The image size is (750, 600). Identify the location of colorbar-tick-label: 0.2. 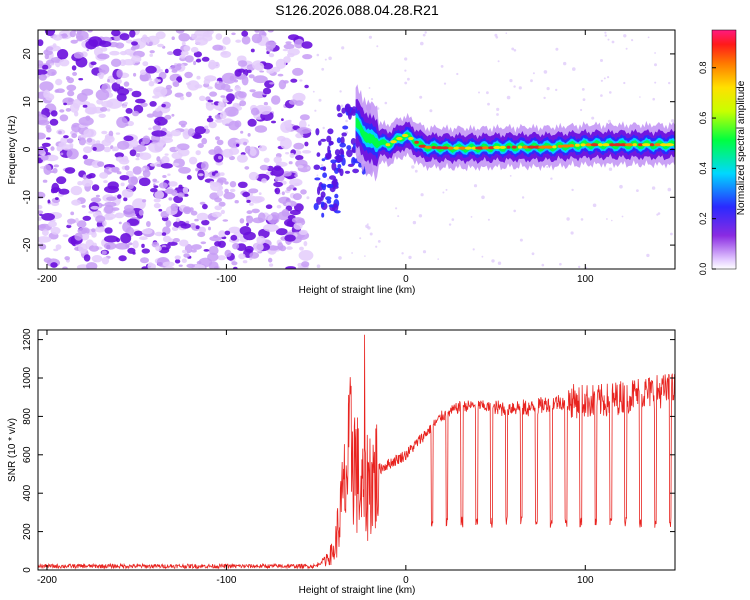
(703, 218).